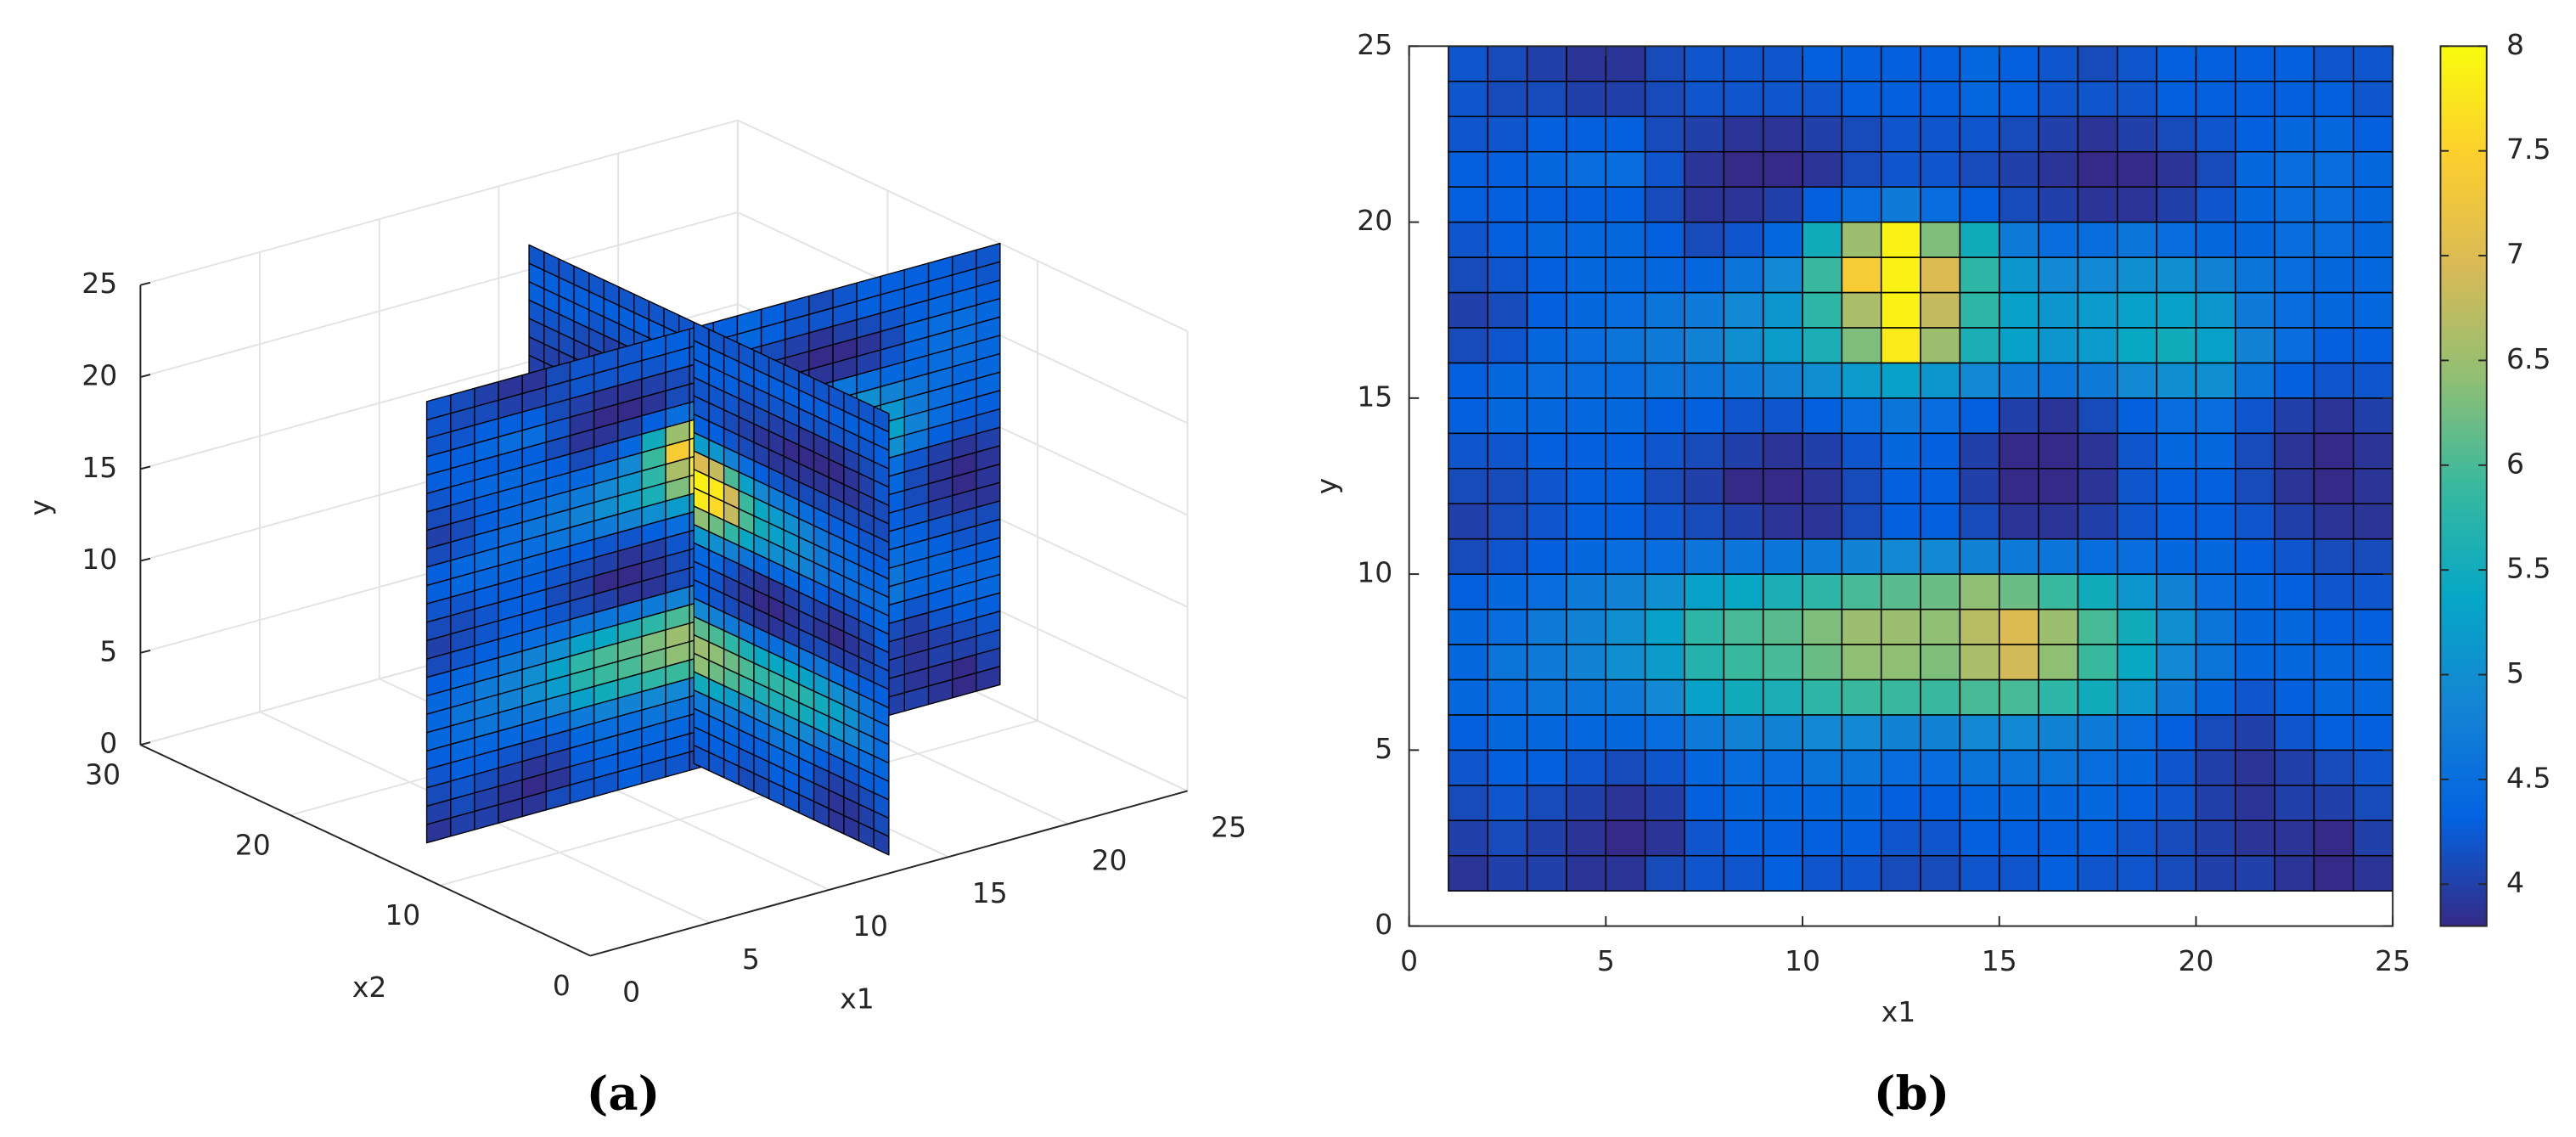 Image resolution: width=2576 pixels, height=1137 pixels. Describe the element at coordinates (562, 985) in the screenshot. I see `x2-tick-label: 0` at that location.